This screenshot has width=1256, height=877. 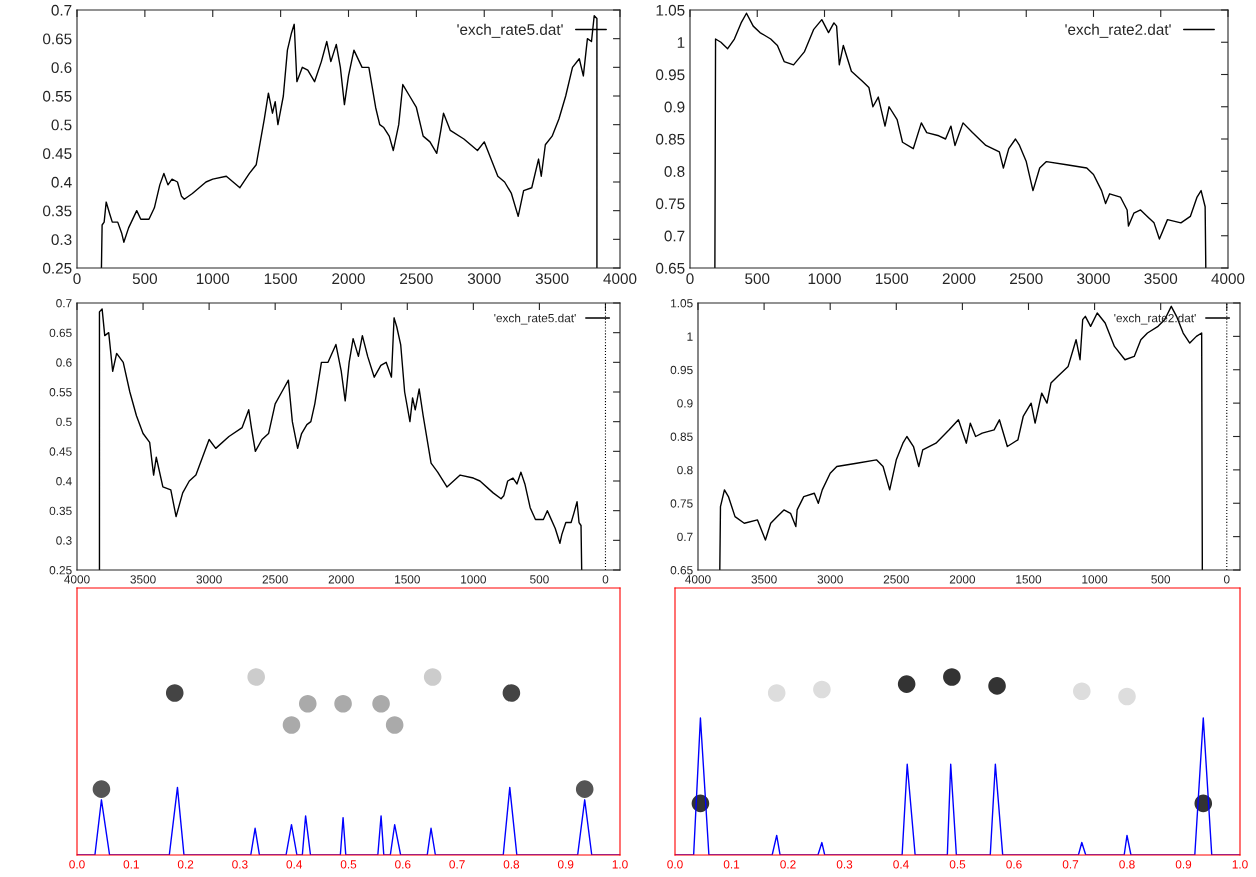 I want to click on x-tick-label: 0.8, so click(x=1127, y=864).